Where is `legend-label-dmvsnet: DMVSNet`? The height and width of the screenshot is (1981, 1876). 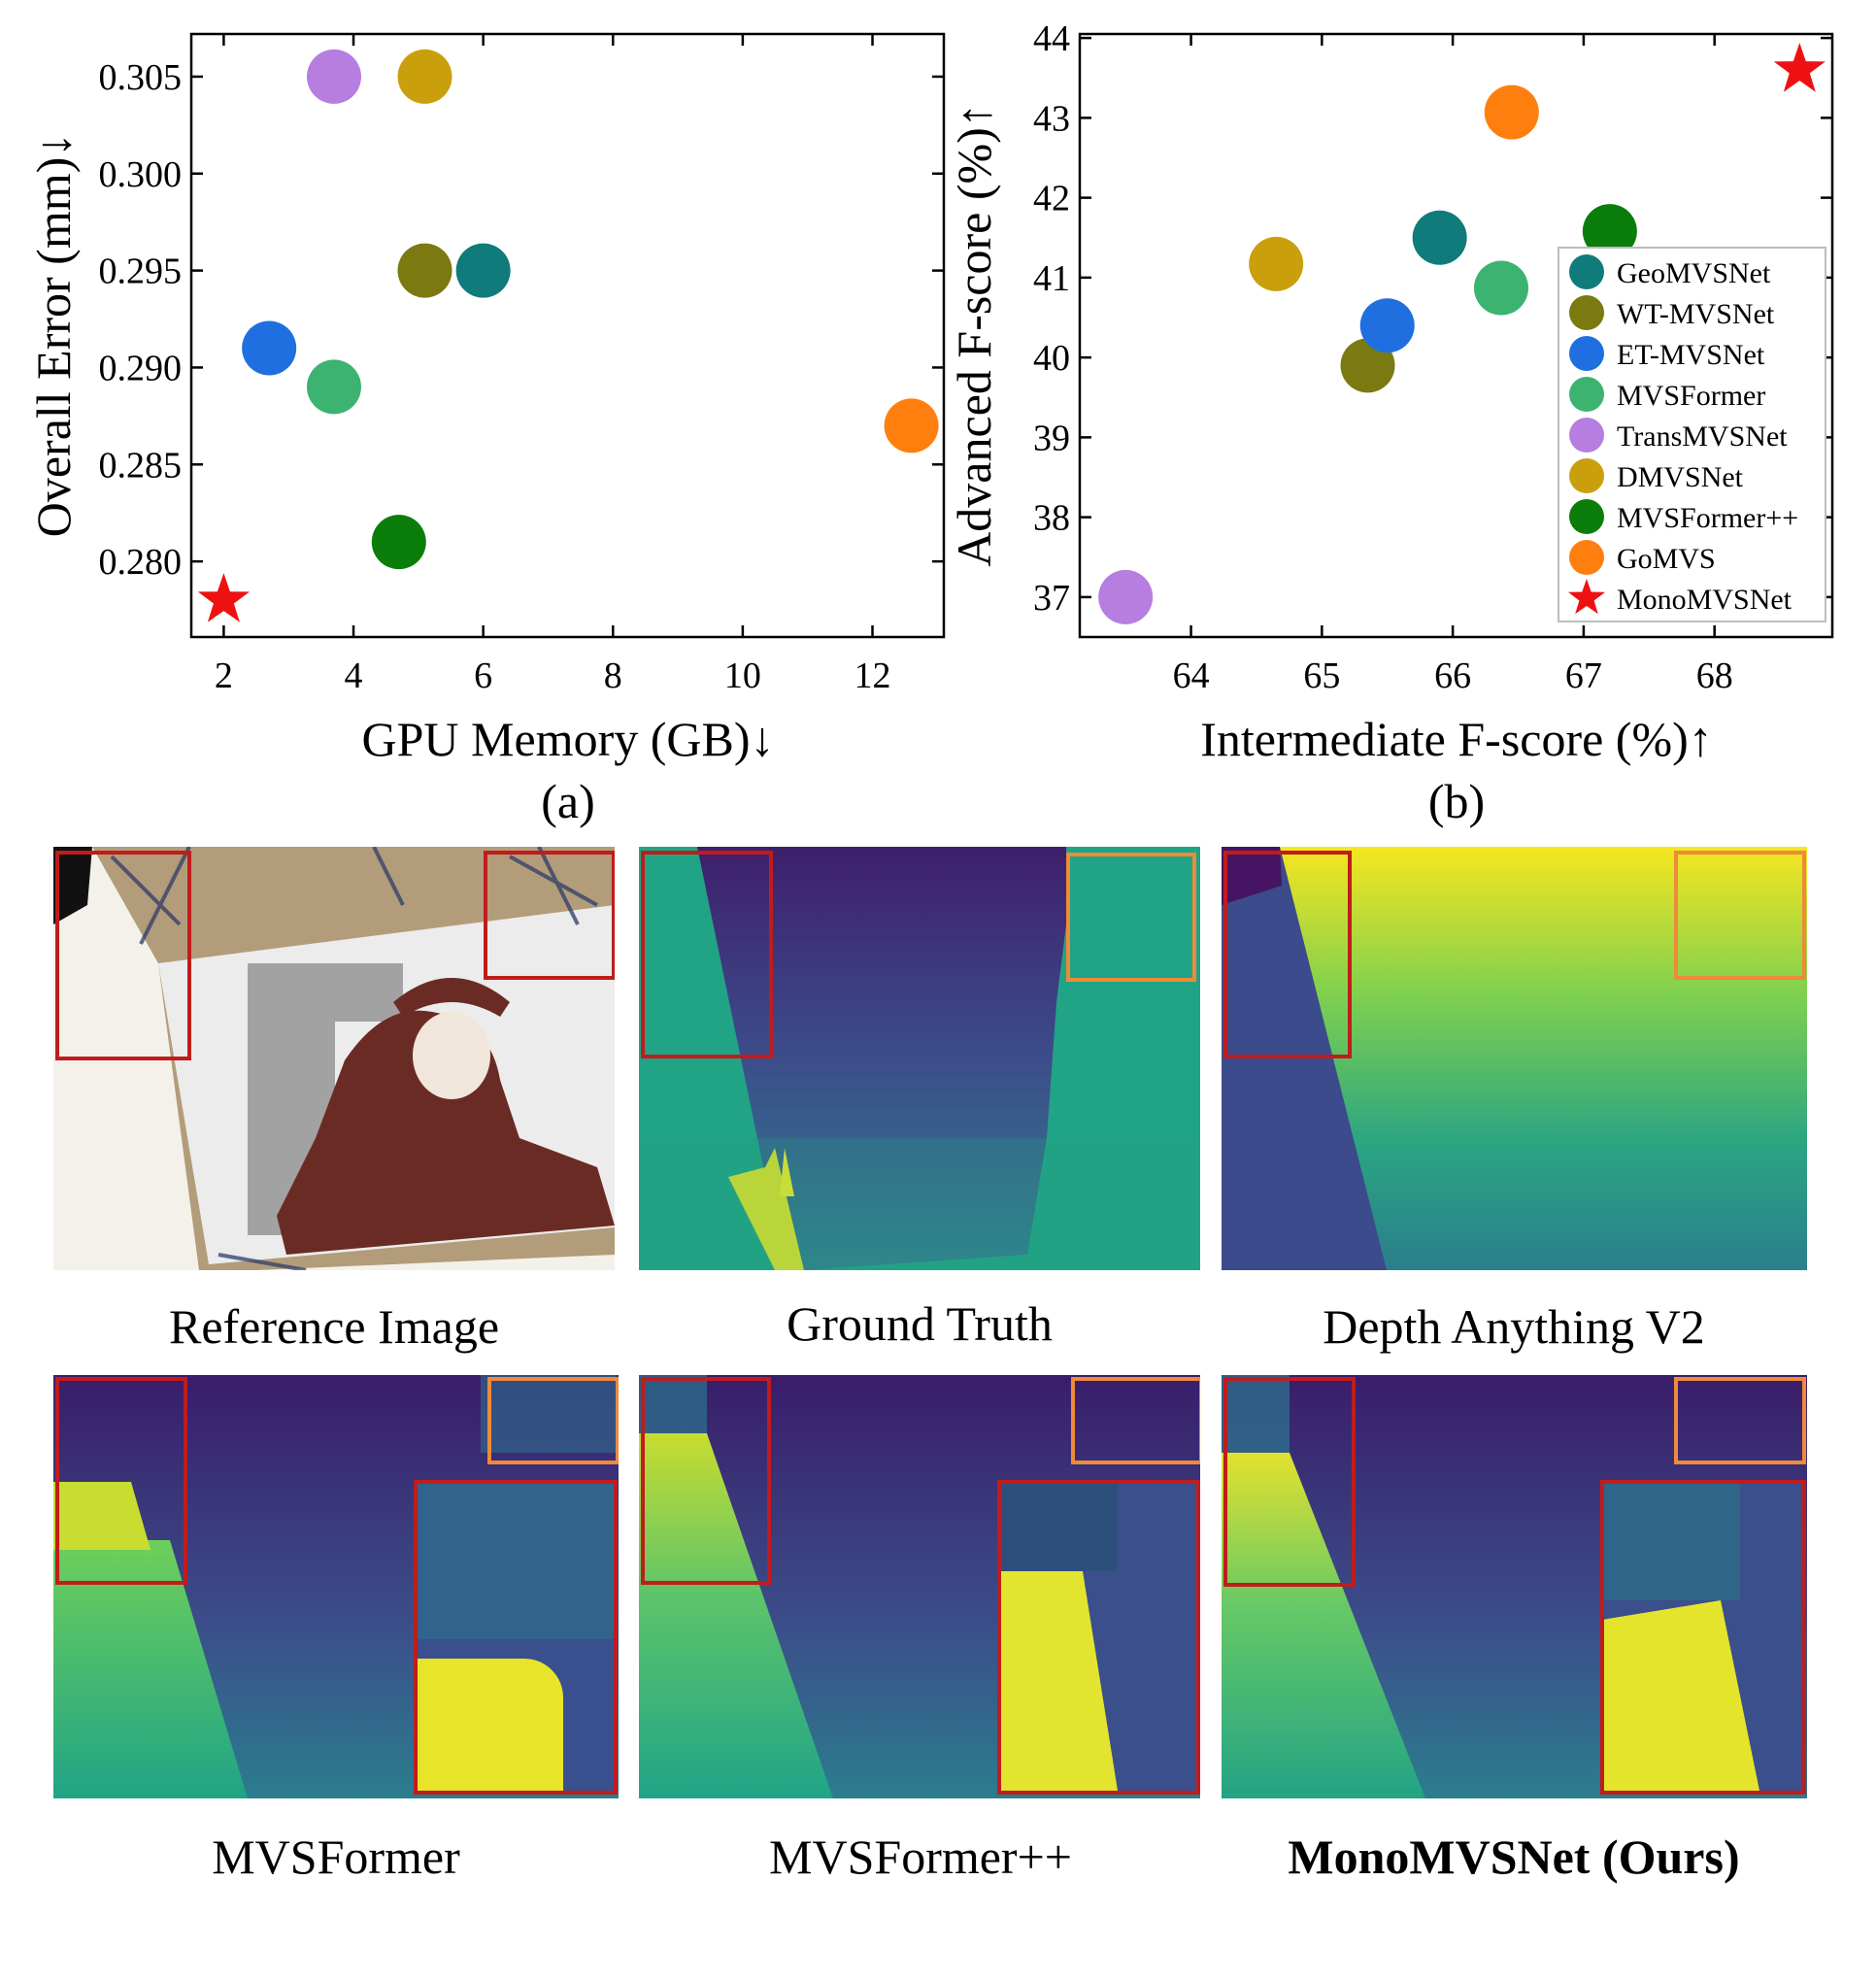
legend-label-dmvsnet: DMVSNet is located at coordinates (1681, 477).